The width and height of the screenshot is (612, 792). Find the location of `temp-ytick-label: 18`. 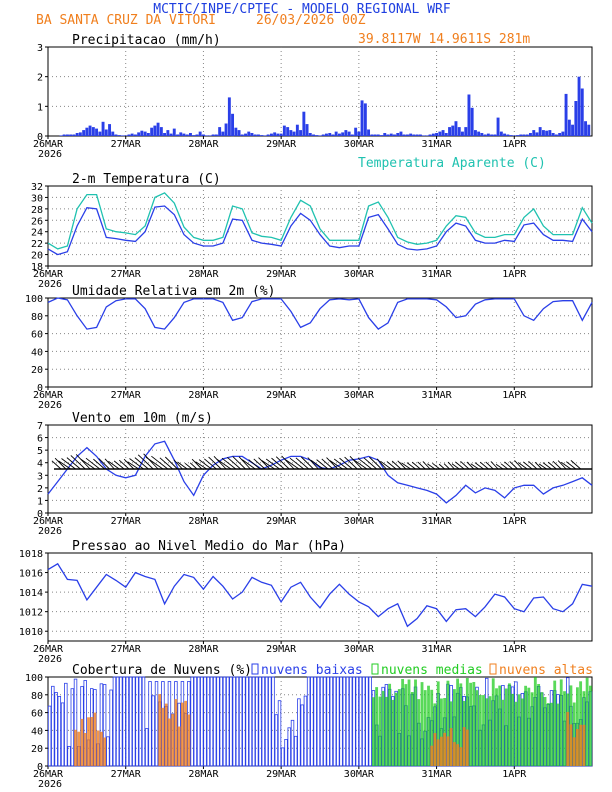

temp-ytick-label: 18 is located at coordinates (37, 267).